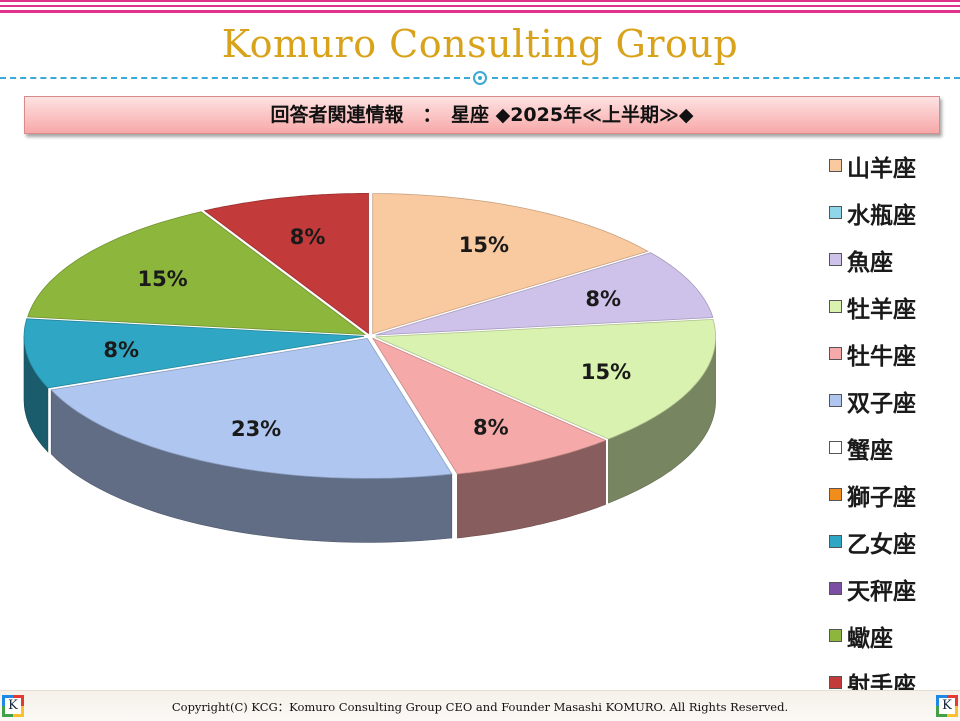 Image resolution: width=960 pixels, height=721 pixels. What do you see at coordinates (870, 638) in the screenshot?
I see `legend-label: 蠍座` at bounding box center [870, 638].